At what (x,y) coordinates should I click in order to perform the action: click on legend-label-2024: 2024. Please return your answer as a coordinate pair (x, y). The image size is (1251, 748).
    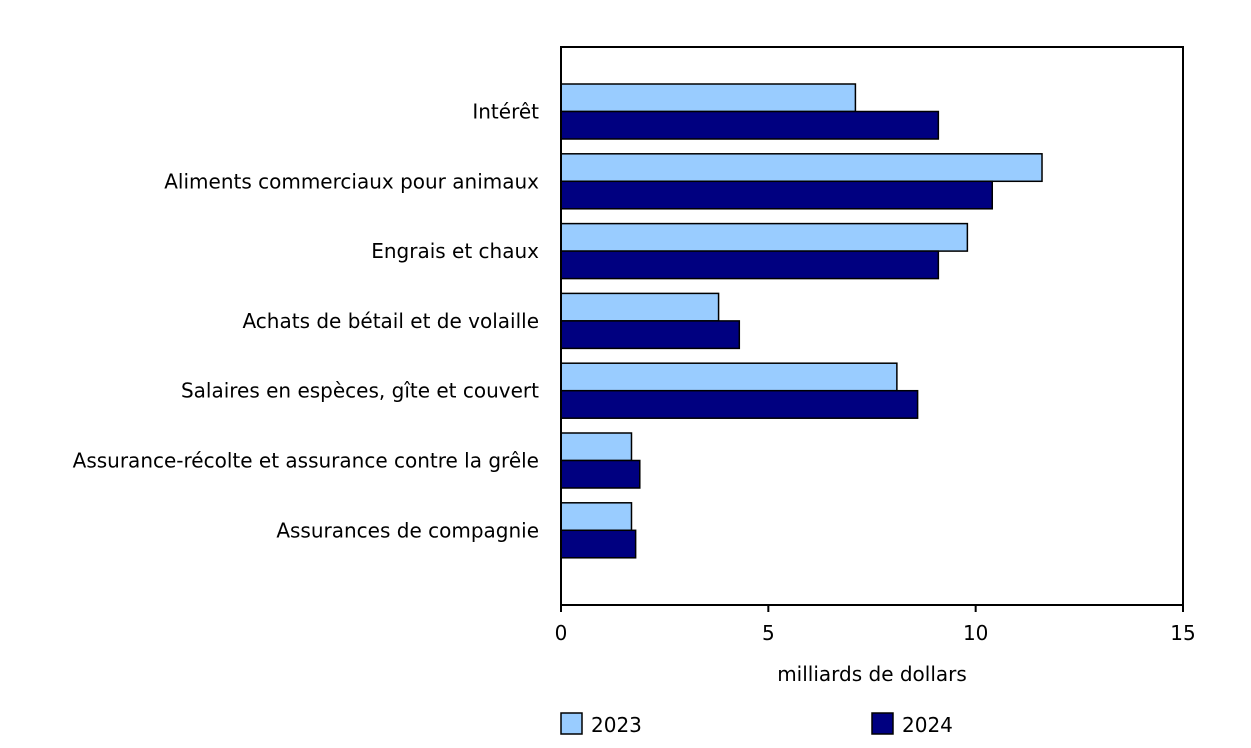
    Looking at the image, I should click on (927, 725).